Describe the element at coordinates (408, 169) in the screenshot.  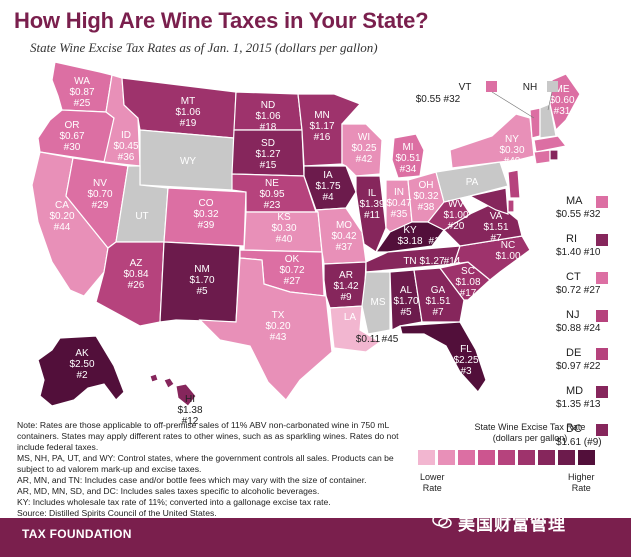
I see `svg-text: #34` at that location.